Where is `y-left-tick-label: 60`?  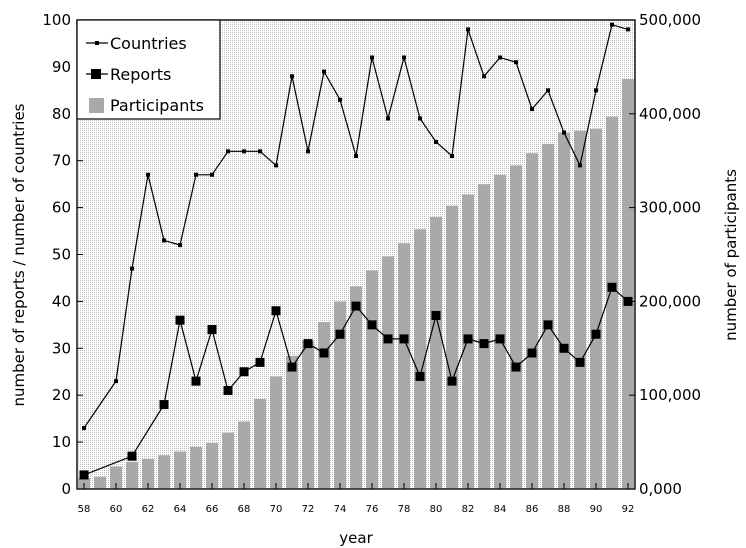 y-left-tick-label: 60 is located at coordinates (61, 208).